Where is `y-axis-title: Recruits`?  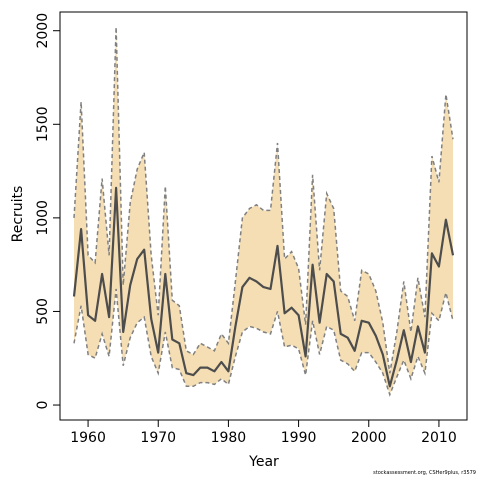 y-axis-title: Recruits is located at coordinates (18, 214).